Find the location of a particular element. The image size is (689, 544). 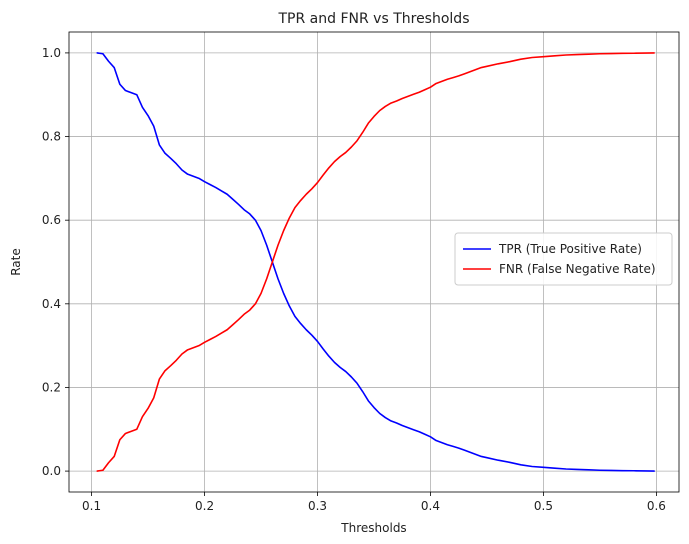

x-axis: 0.1 0.2 0.3 0.4 0.5 0.6 is located at coordinates (374, 502).